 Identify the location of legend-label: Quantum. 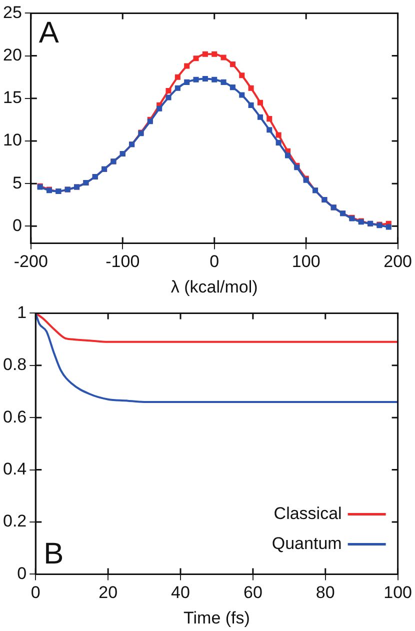
(307, 543).